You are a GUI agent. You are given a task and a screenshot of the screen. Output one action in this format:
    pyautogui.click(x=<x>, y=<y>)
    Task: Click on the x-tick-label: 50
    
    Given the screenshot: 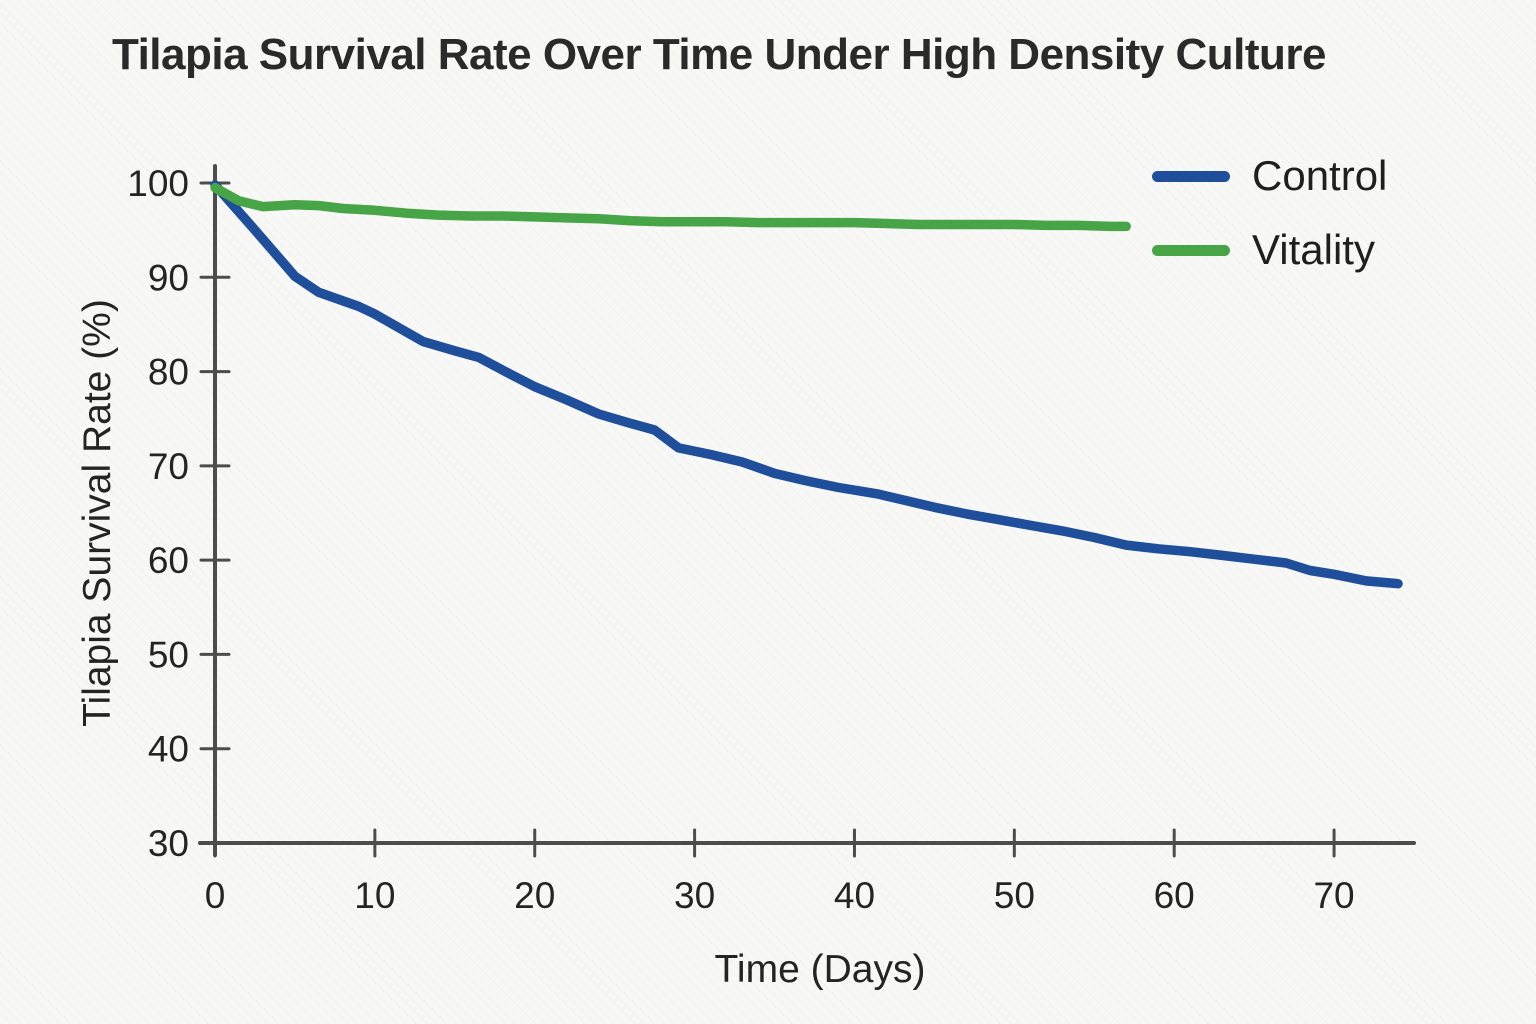 What is the action you would take?
    pyautogui.click(x=1014, y=895)
    